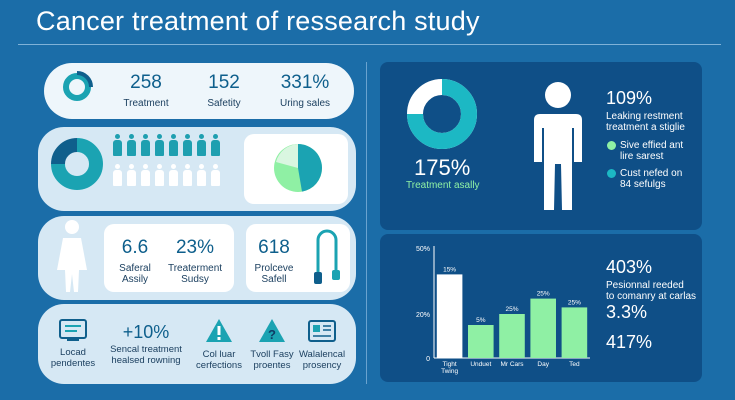 This screenshot has width=735, height=400. I want to click on woman-figure-icon, so click(72, 256).